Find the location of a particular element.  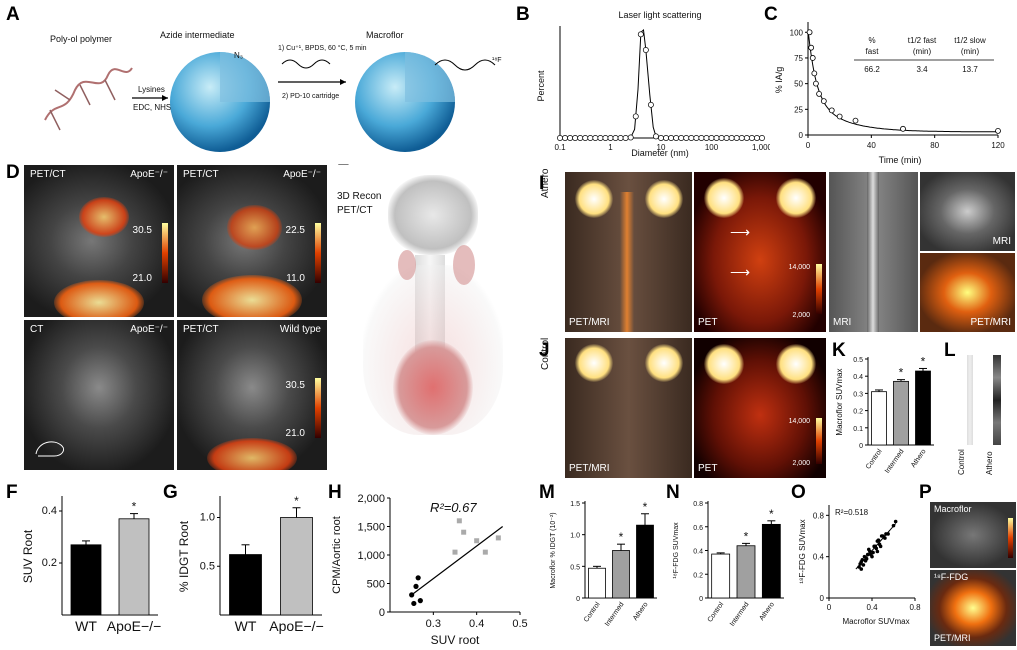

panel-label-p: P is located at coordinates (925, 492).